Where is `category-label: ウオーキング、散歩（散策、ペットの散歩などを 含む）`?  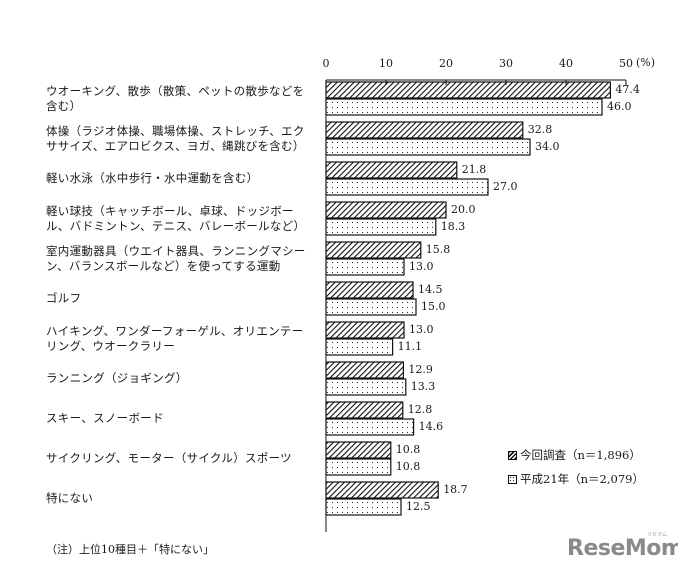
category-label: ウオーキング、散歩（散策、ペットの散歩などを 含む） is located at coordinates (175, 98).